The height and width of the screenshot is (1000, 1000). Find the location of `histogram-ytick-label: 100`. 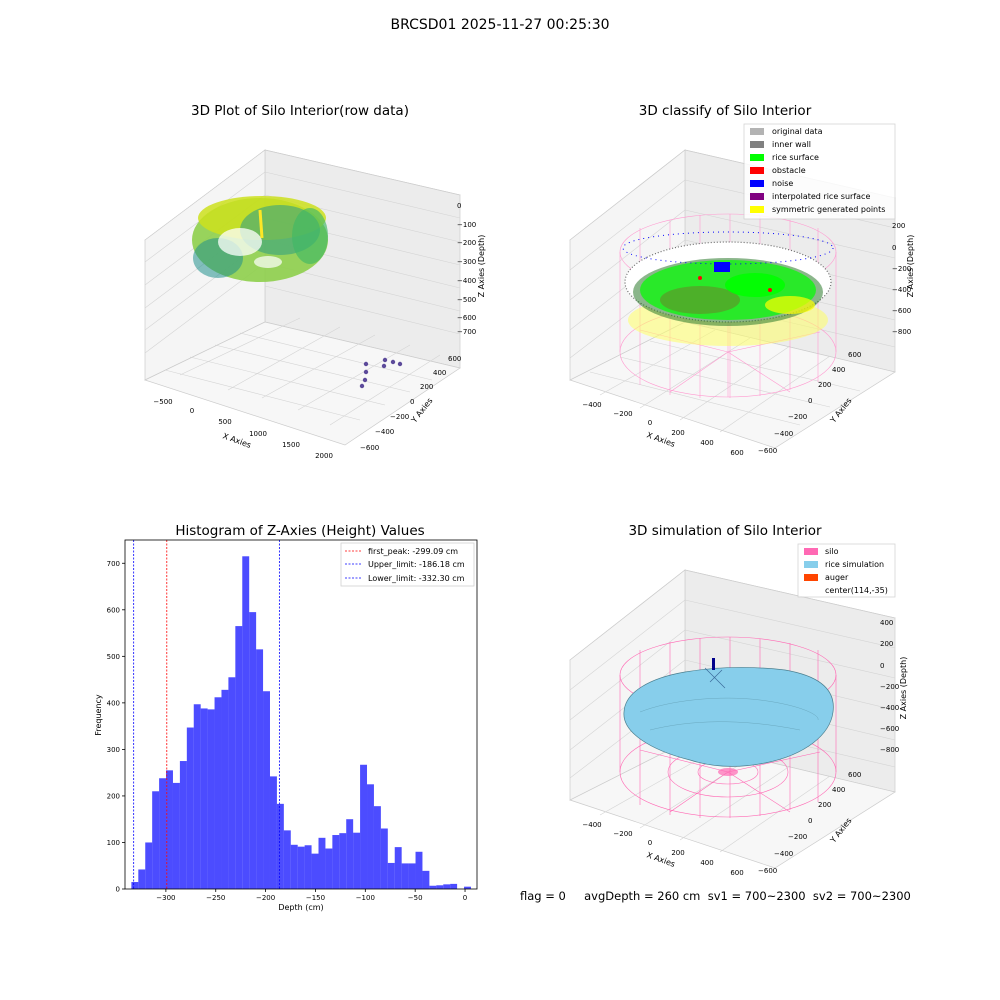

histogram-ytick-label: 100 is located at coordinates (113, 843).